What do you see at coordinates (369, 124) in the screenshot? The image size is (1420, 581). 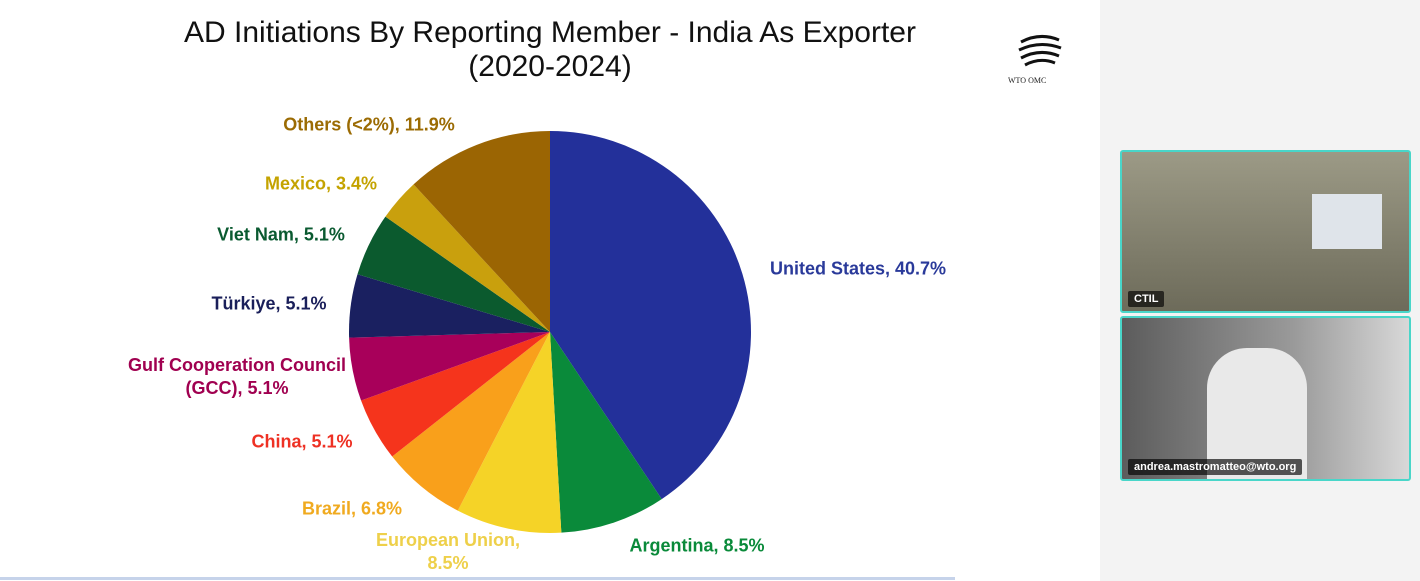 I see `slice-label: Others (<2%), 11.9%` at bounding box center [369, 124].